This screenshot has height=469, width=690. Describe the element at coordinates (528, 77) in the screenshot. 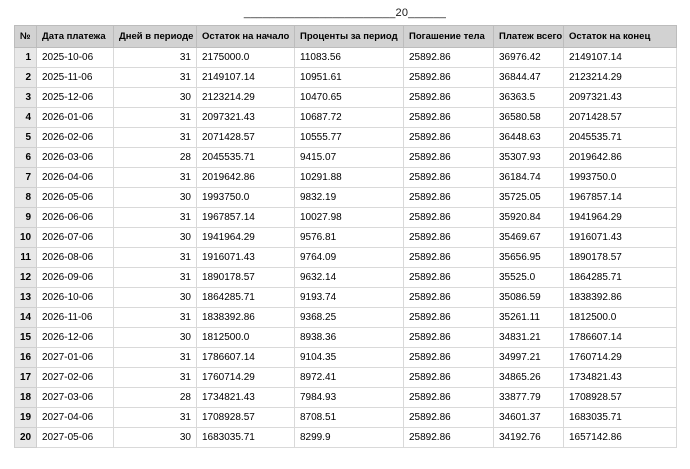

I see `cell-total: 36844.47` at that location.